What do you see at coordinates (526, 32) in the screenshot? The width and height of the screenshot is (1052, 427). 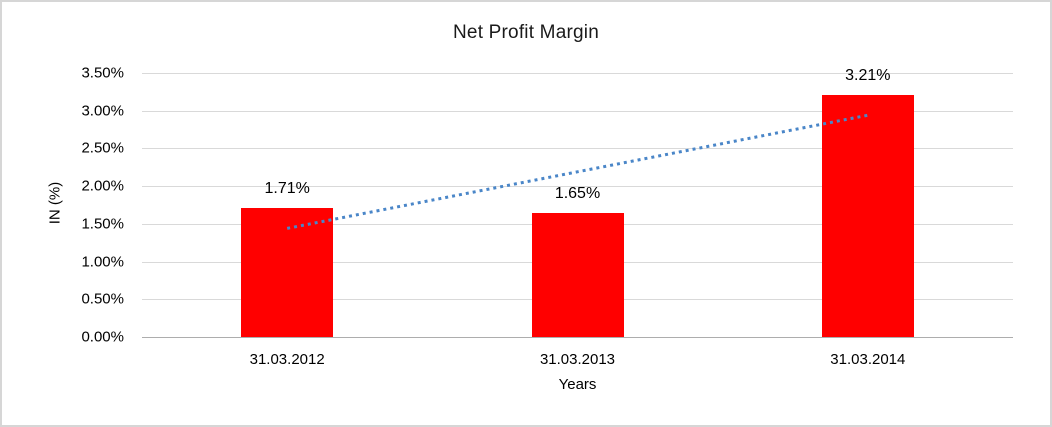 I see `chart-title: Net Profit Margin` at bounding box center [526, 32].